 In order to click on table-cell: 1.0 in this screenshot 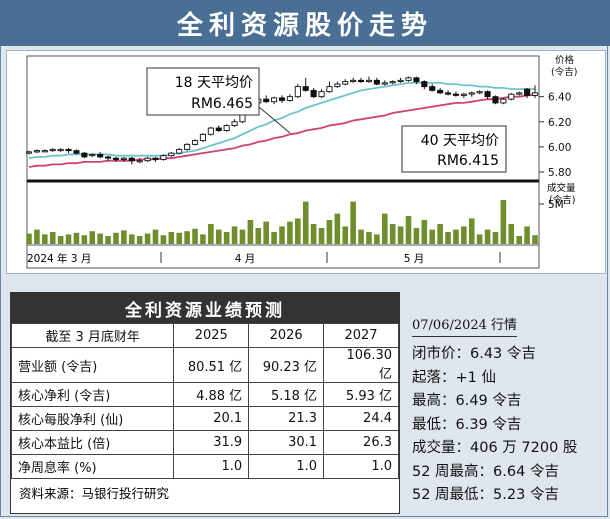, I will do `click(361, 466)`.